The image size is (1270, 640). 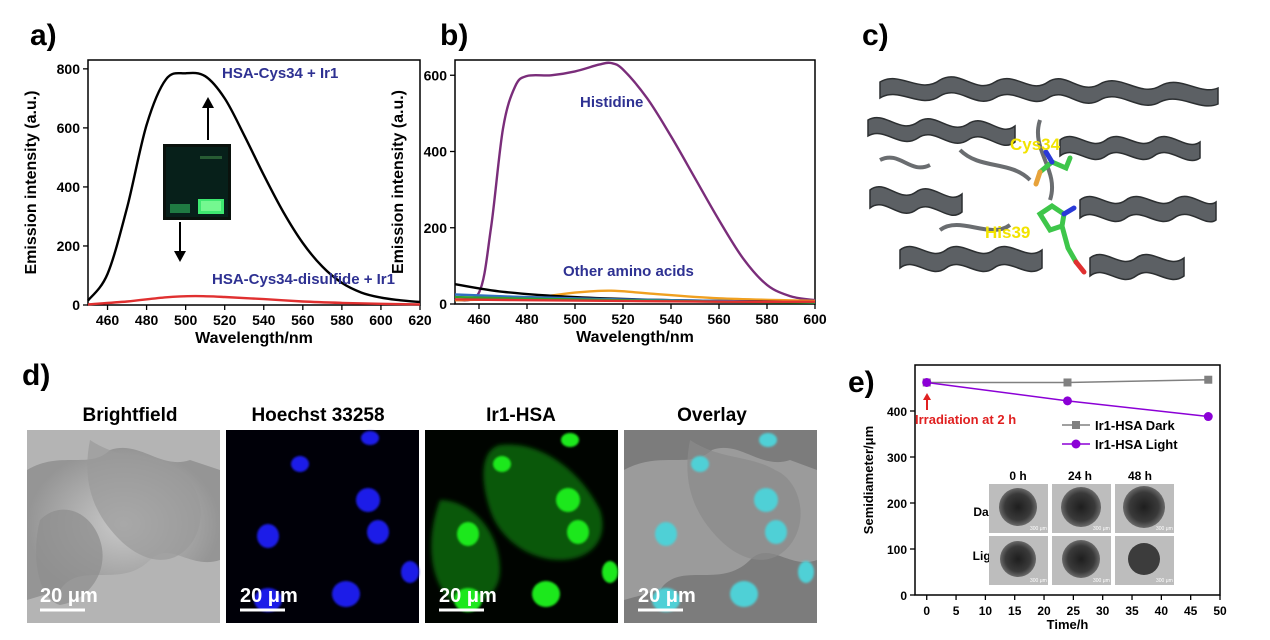 What do you see at coordinates (628, 271) in the screenshot?
I see `panel-b-annotation-other: Other amino acids` at bounding box center [628, 271].